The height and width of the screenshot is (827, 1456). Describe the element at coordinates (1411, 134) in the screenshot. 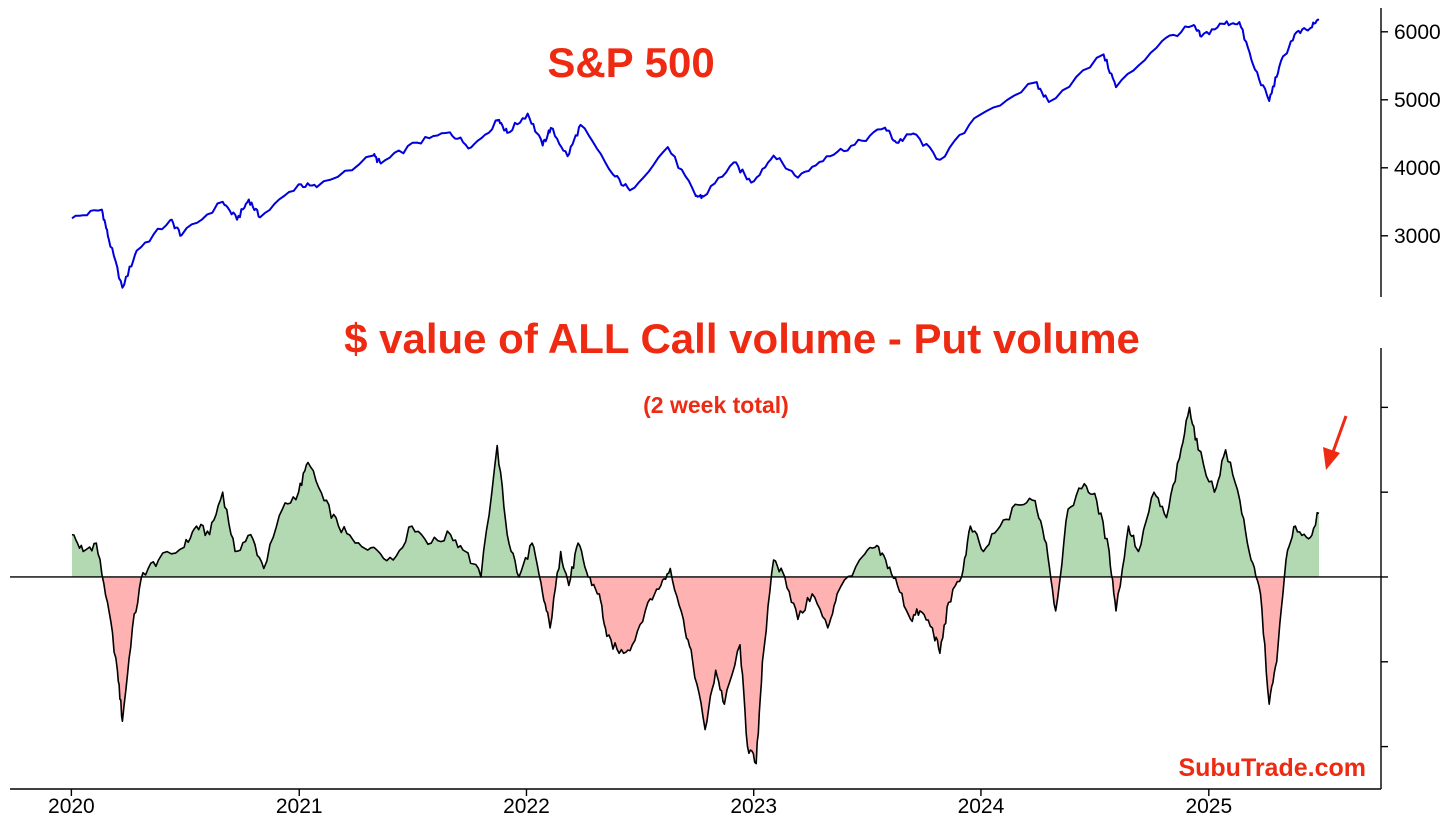

I see `sp500-y-ticks: 3000 4000 5000 6000` at that location.